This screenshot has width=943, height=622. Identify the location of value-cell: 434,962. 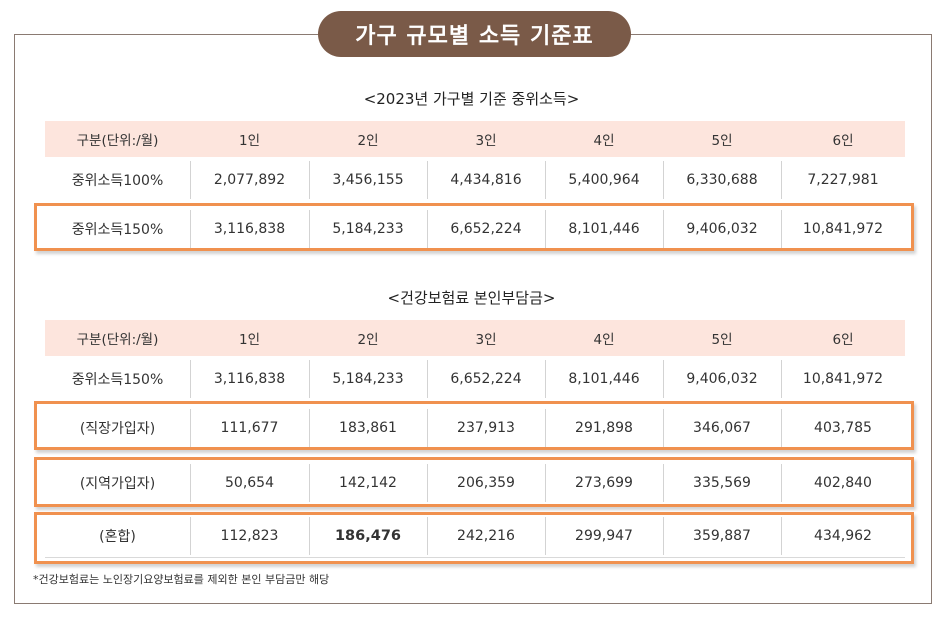
(843, 536).